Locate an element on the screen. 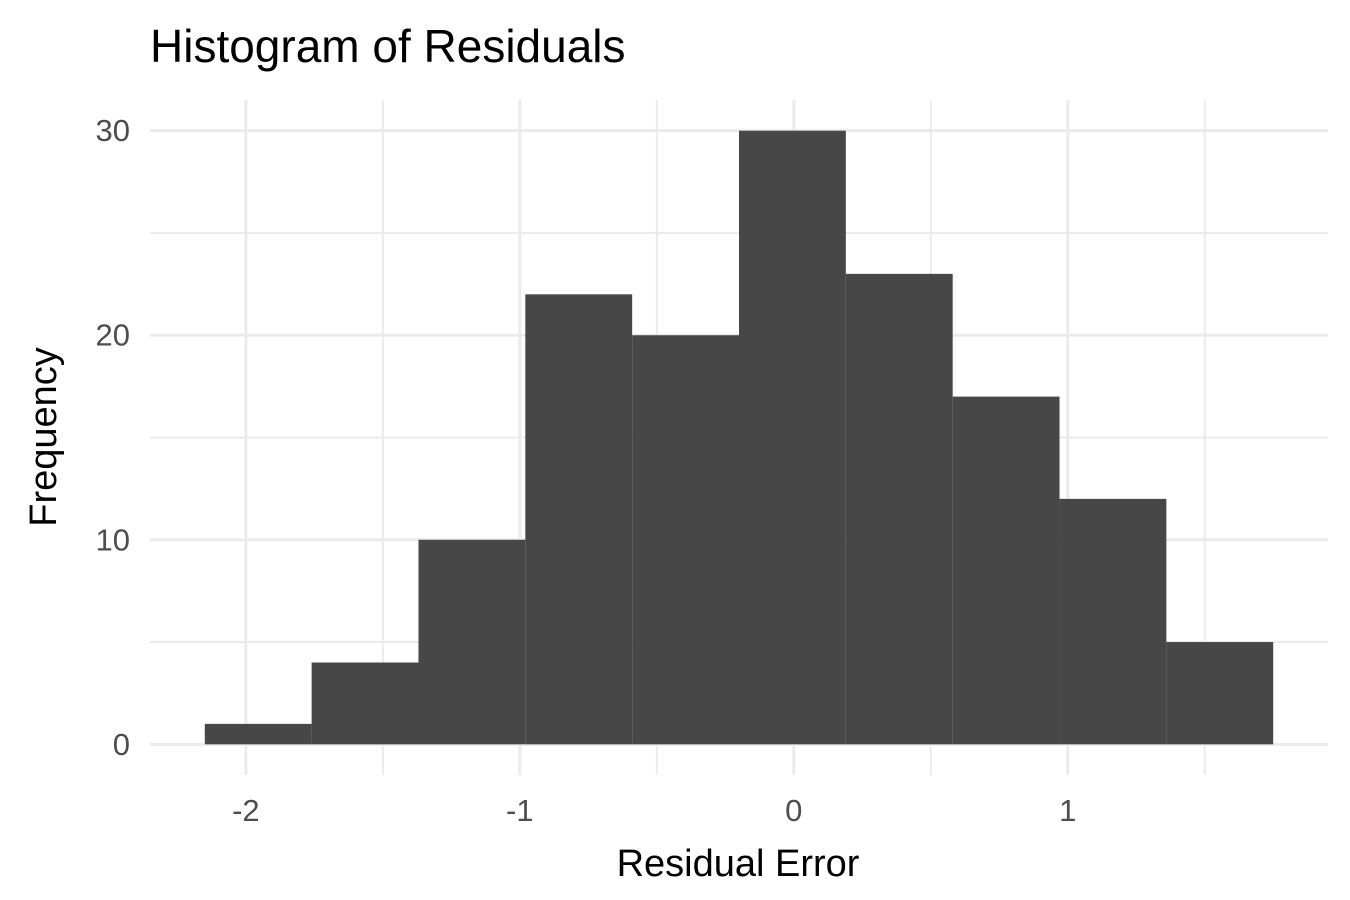 This screenshot has width=1350, height=900. chart-title: Histogram of Residuals is located at coordinates (388, 46).